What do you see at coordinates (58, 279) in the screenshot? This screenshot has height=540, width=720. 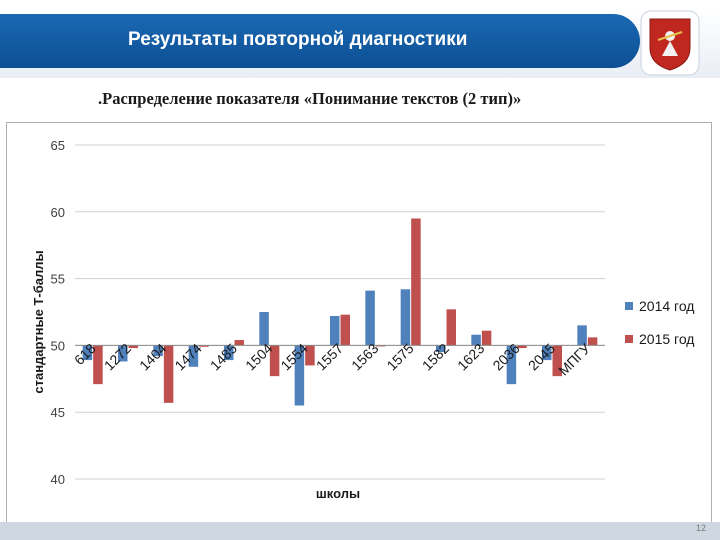 I see `y-tick-label: 55` at bounding box center [58, 279].